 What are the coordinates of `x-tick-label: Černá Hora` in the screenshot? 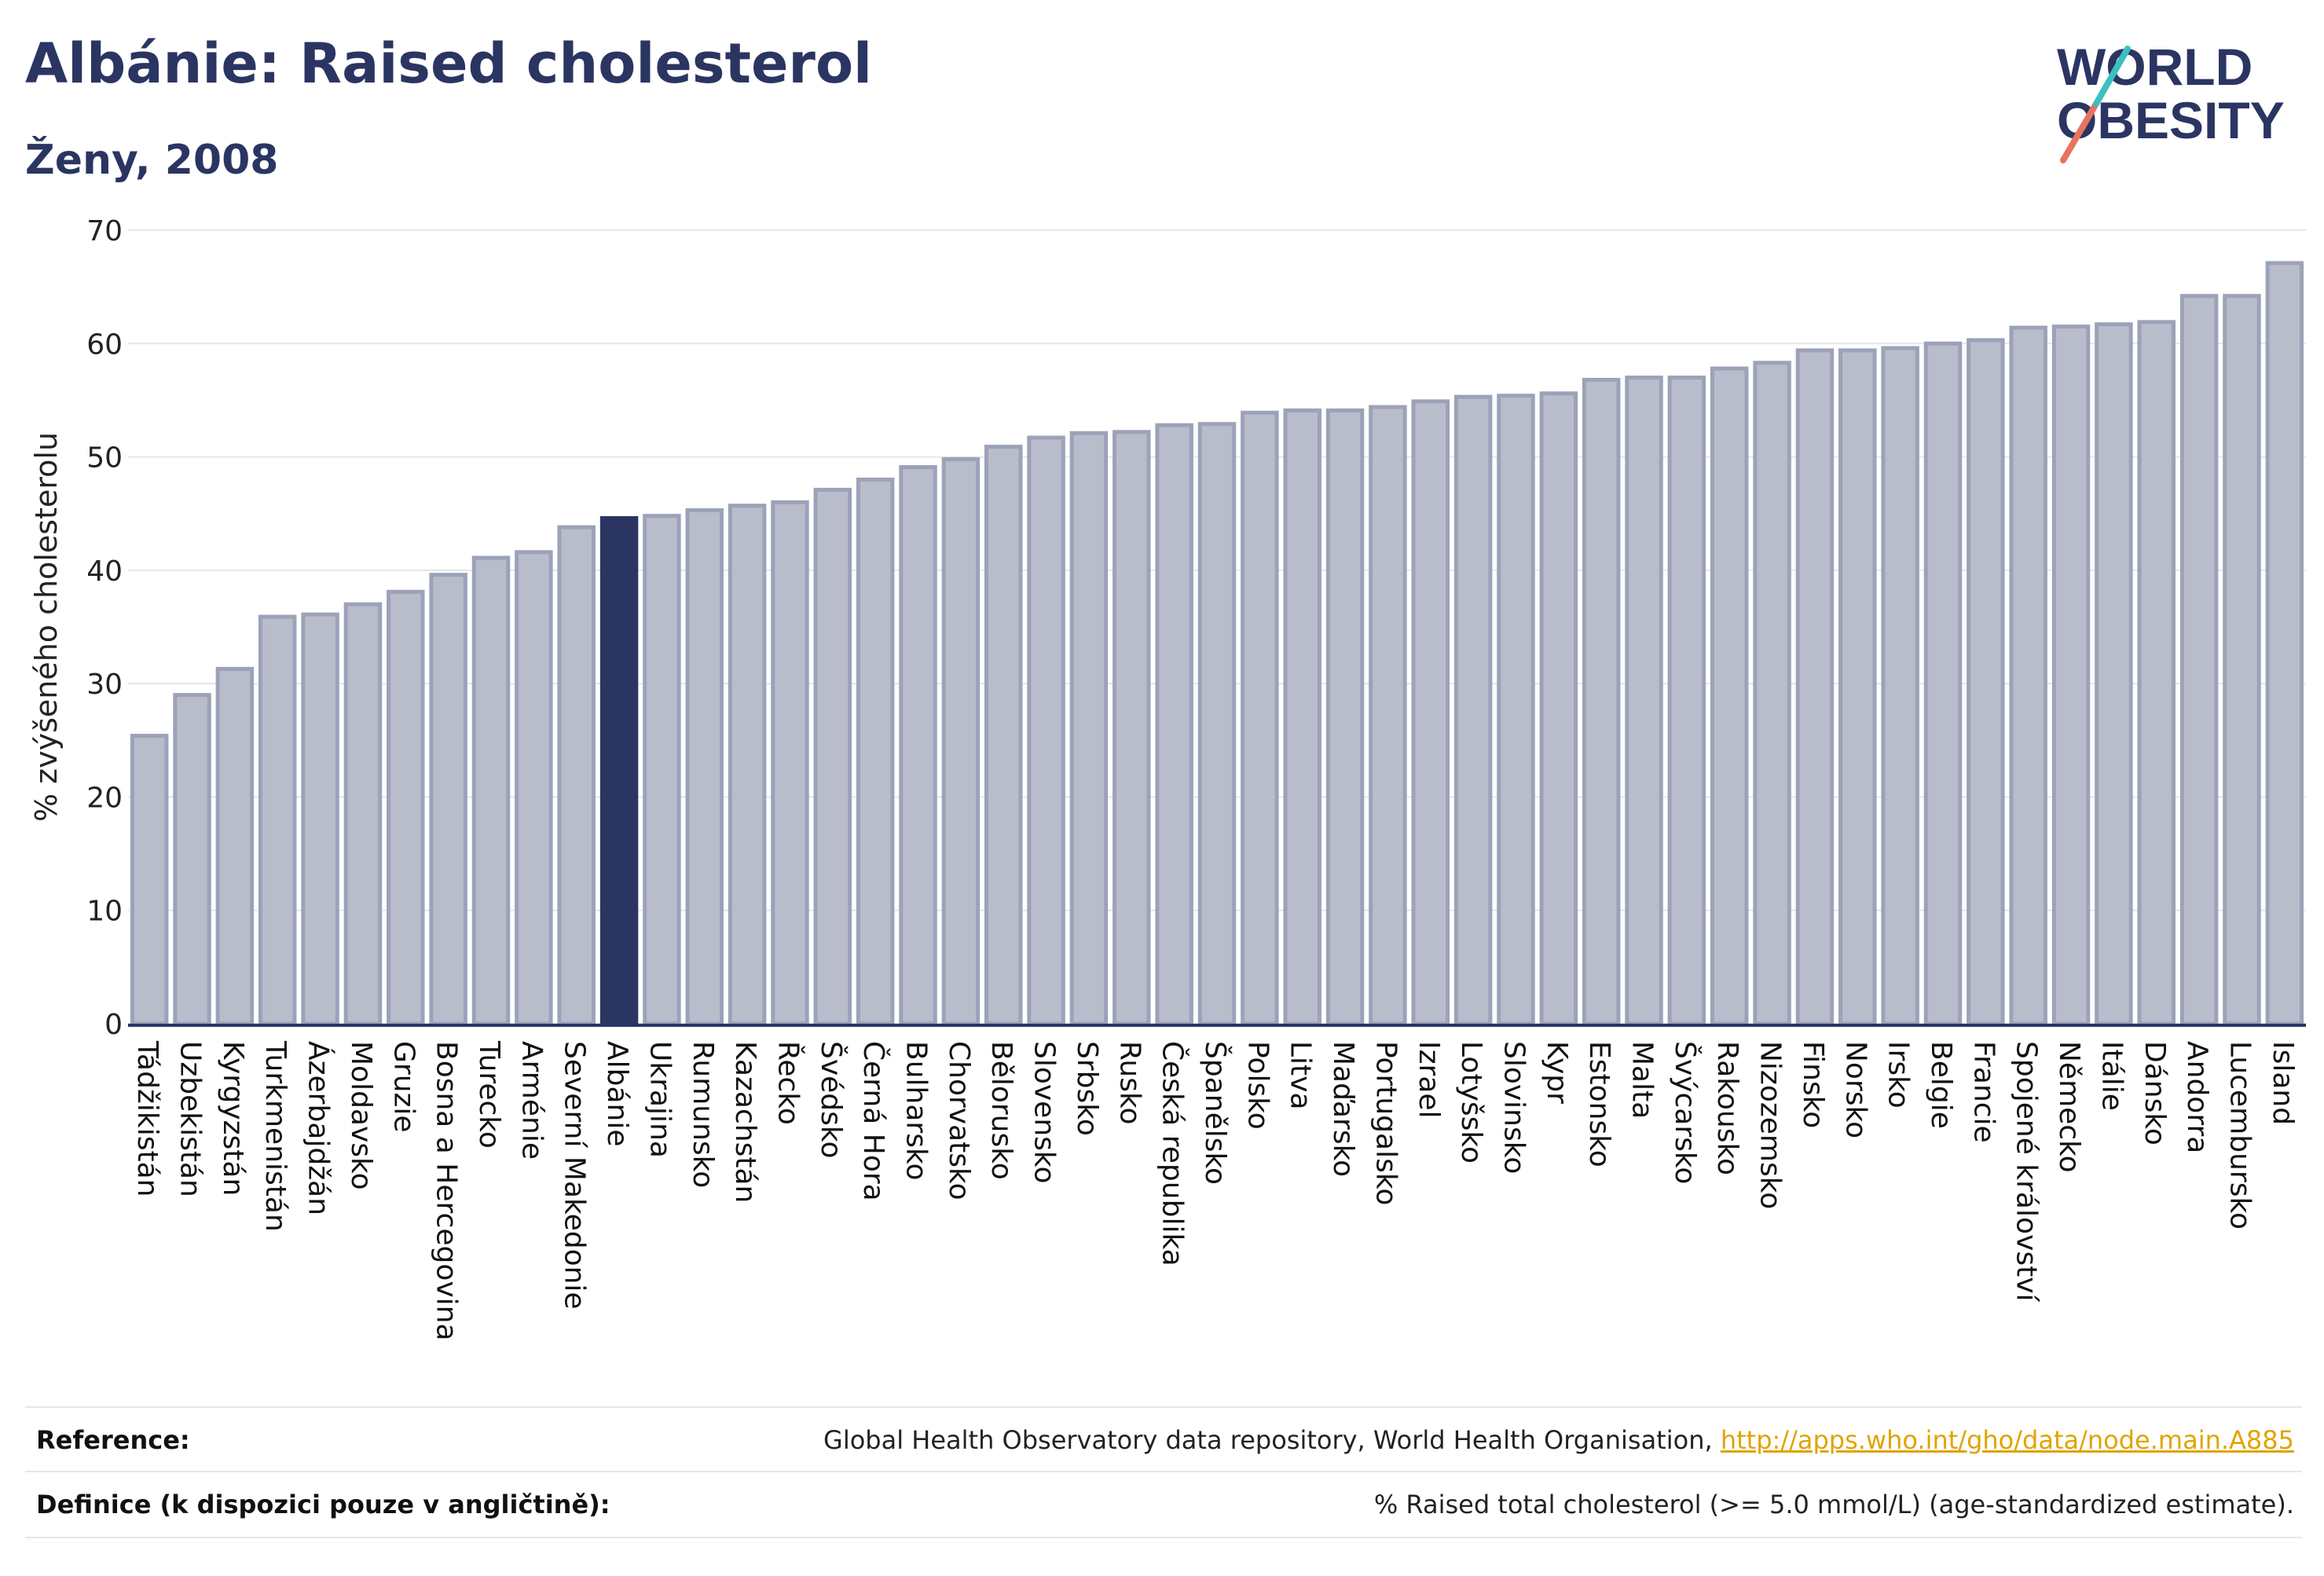 It's located at (873, 1121).